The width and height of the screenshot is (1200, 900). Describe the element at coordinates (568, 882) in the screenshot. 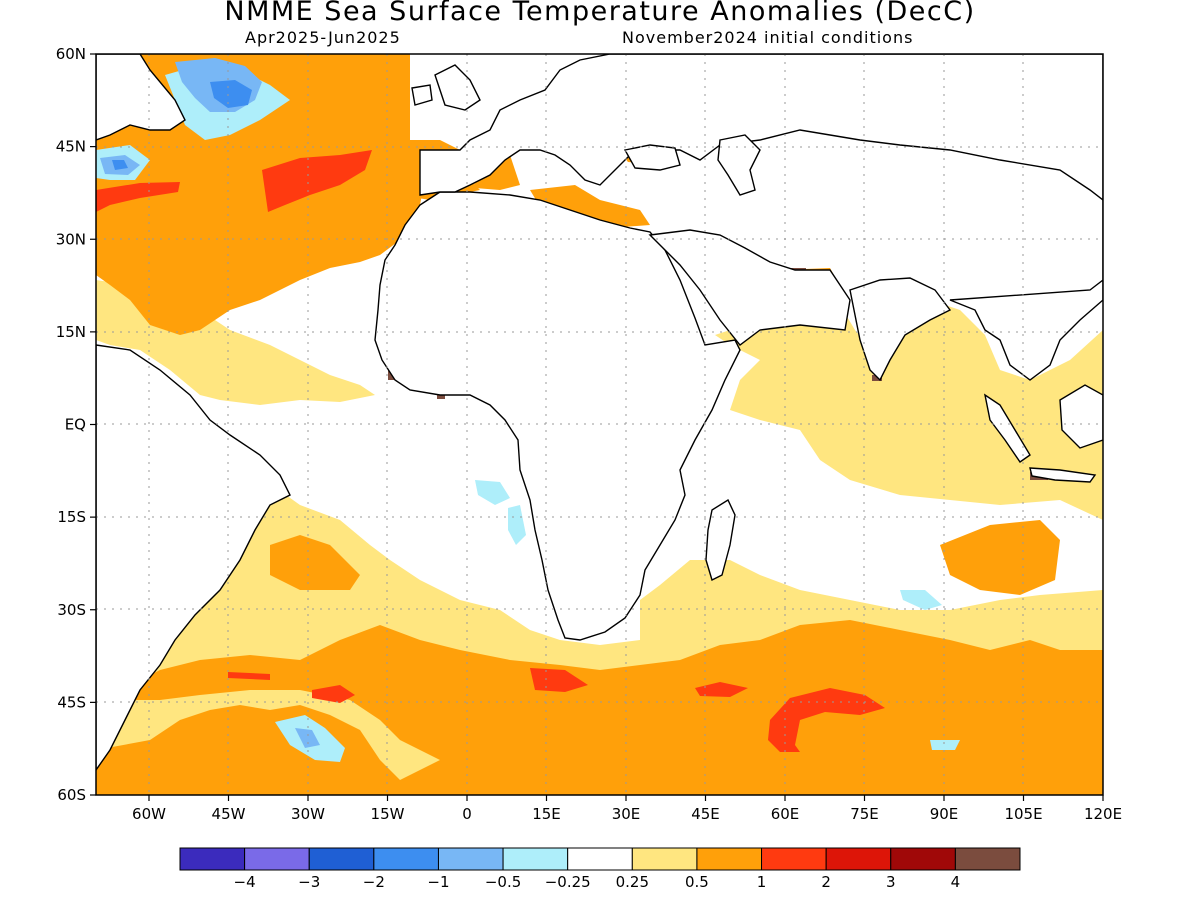

I see `legend-label: −0.25` at that location.